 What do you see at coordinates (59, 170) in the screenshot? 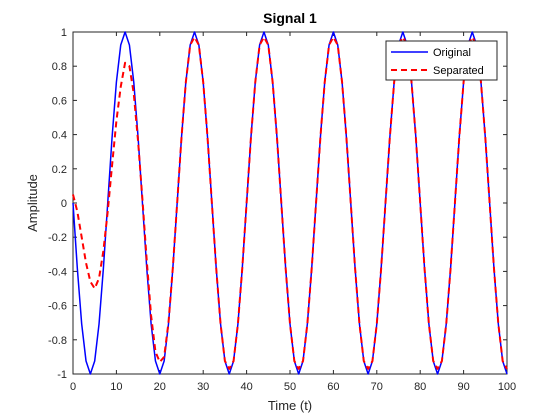
I see `y-tick-label: 0.2` at bounding box center [59, 170].